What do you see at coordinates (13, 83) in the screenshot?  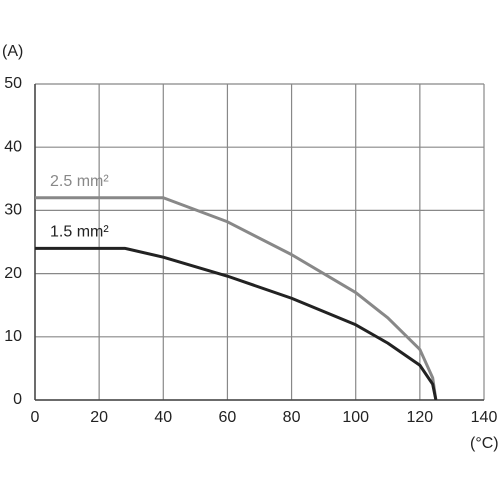 I see `y-tick-label: 50` at bounding box center [13, 83].